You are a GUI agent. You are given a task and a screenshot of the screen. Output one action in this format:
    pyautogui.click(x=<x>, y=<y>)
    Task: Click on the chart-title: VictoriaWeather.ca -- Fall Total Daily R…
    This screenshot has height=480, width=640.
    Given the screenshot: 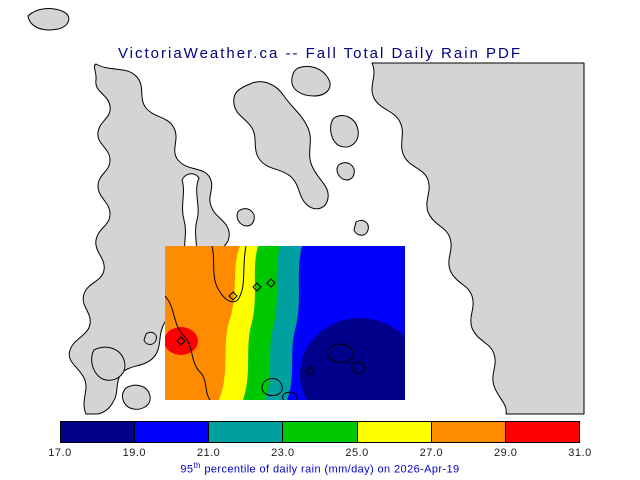 What is the action you would take?
    pyautogui.click(x=320, y=53)
    